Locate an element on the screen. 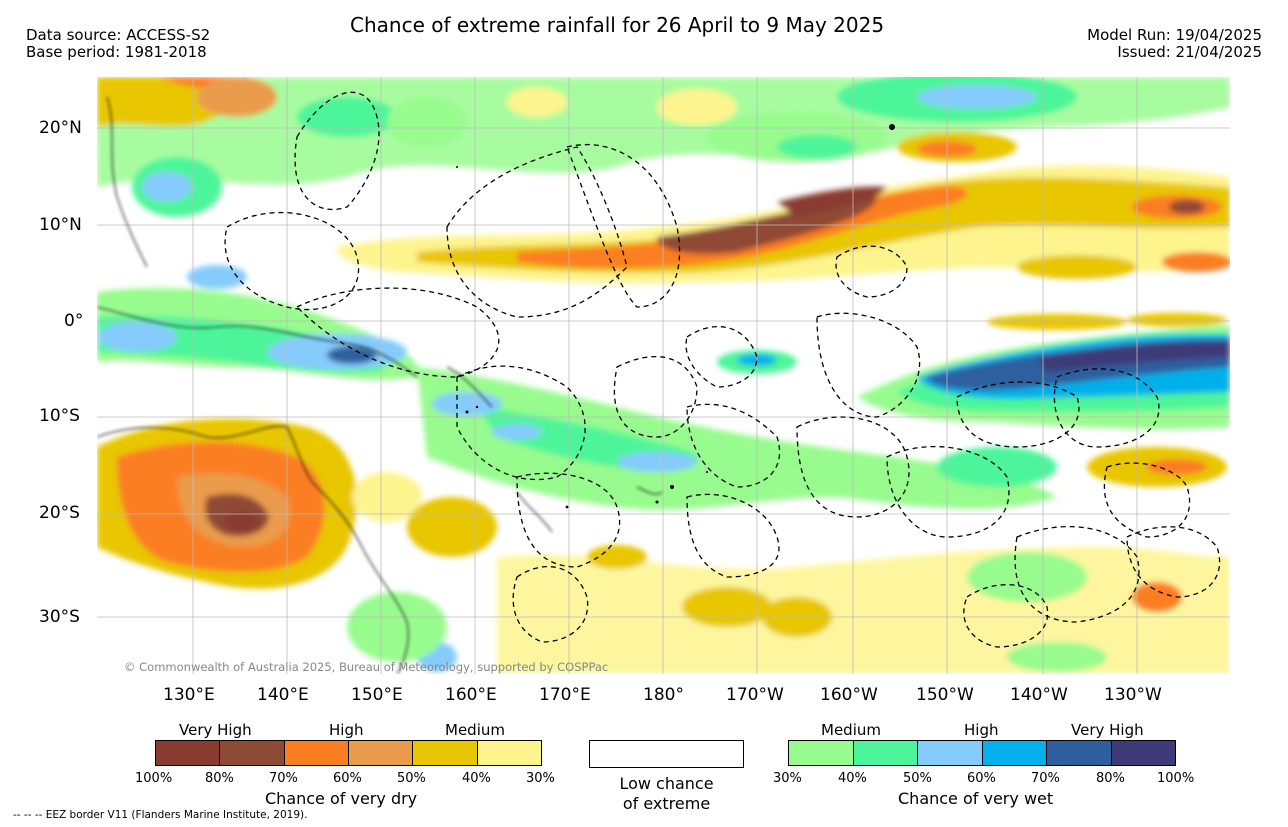 The height and width of the screenshot is (827, 1288). lat-label: 20°S is located at coordinates (59, 513).